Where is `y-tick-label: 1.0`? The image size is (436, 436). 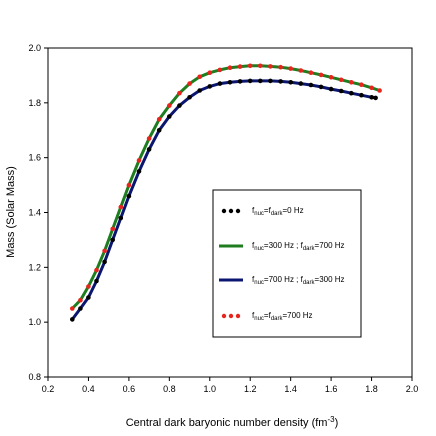 y-tick-label: 1.0 is located at coordinates (34, 322).